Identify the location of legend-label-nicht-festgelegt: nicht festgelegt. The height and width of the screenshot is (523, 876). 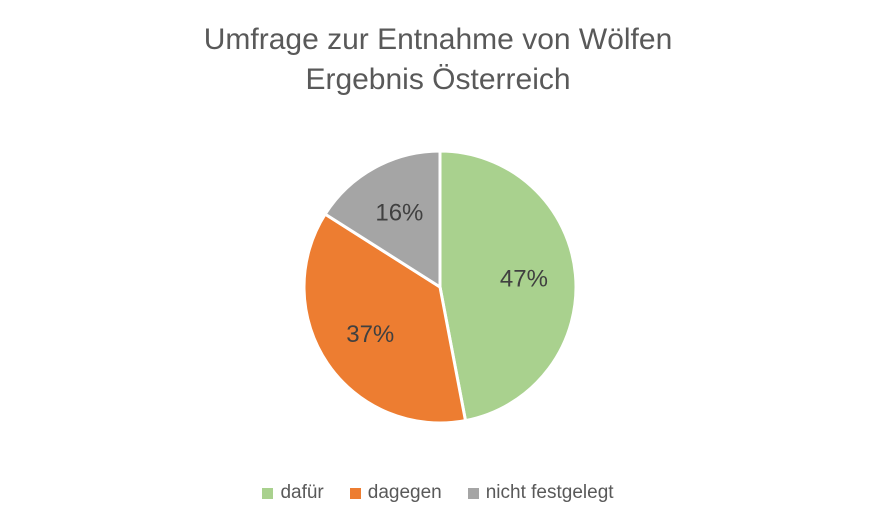
(549, 492).